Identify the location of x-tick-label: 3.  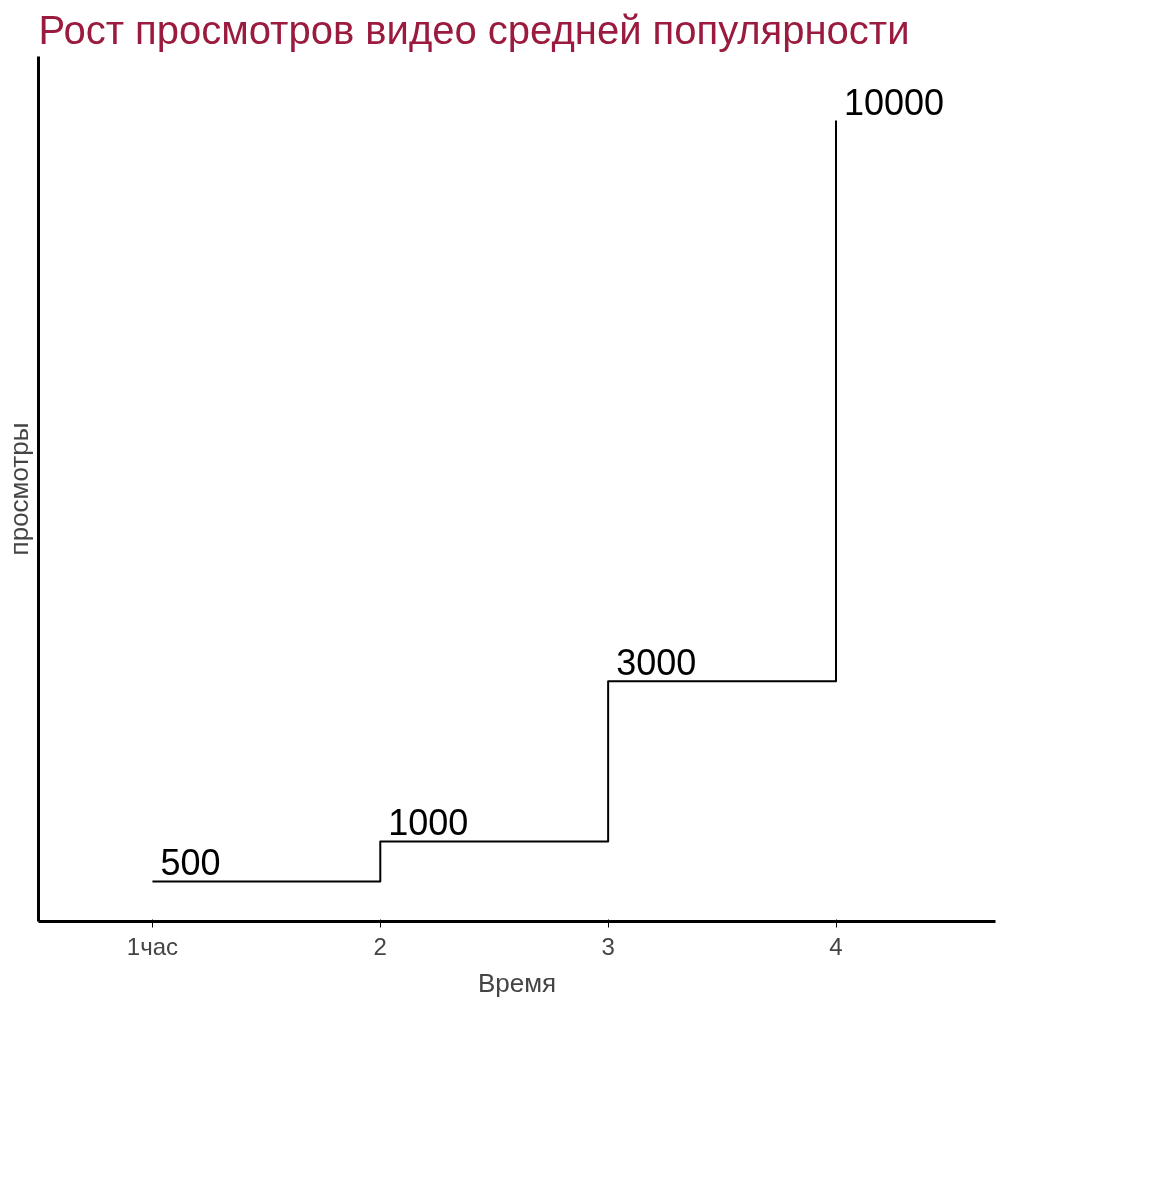
(608, 946).